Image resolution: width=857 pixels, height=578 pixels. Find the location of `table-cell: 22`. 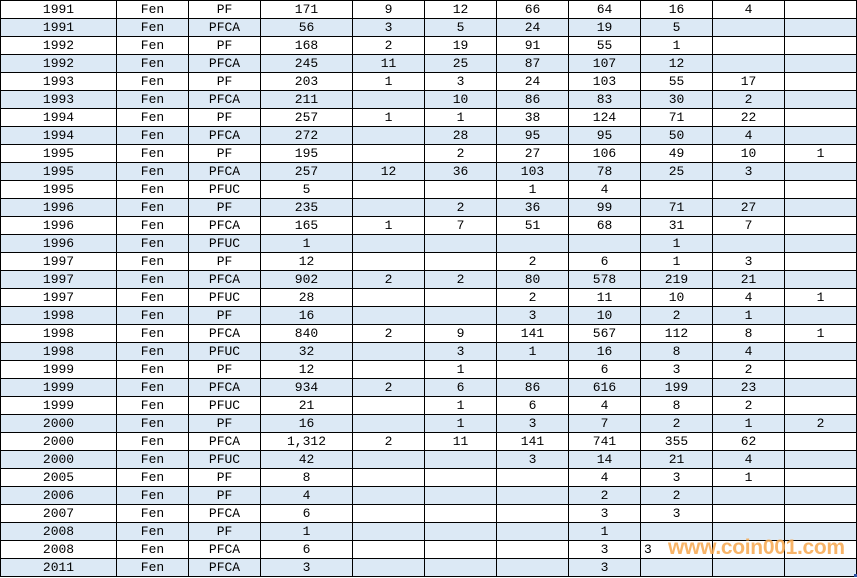

table-cell: 22 is located at coordinates (748, 117).